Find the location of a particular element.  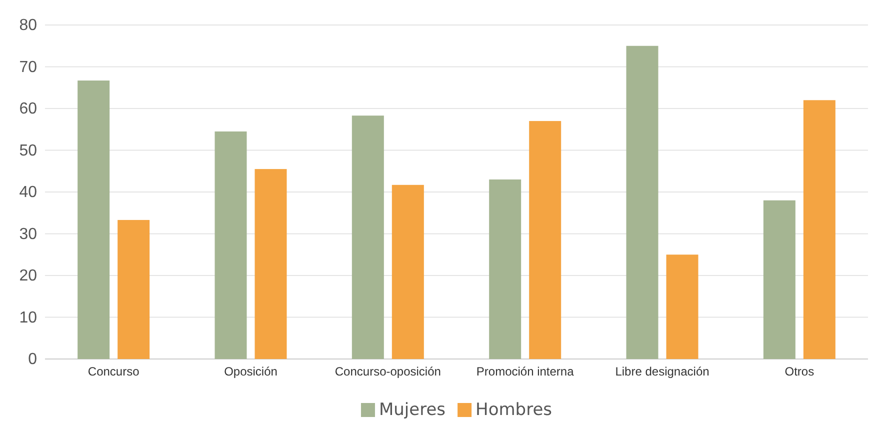

x-tick-label: Otros is located at coordinates (799, 371).